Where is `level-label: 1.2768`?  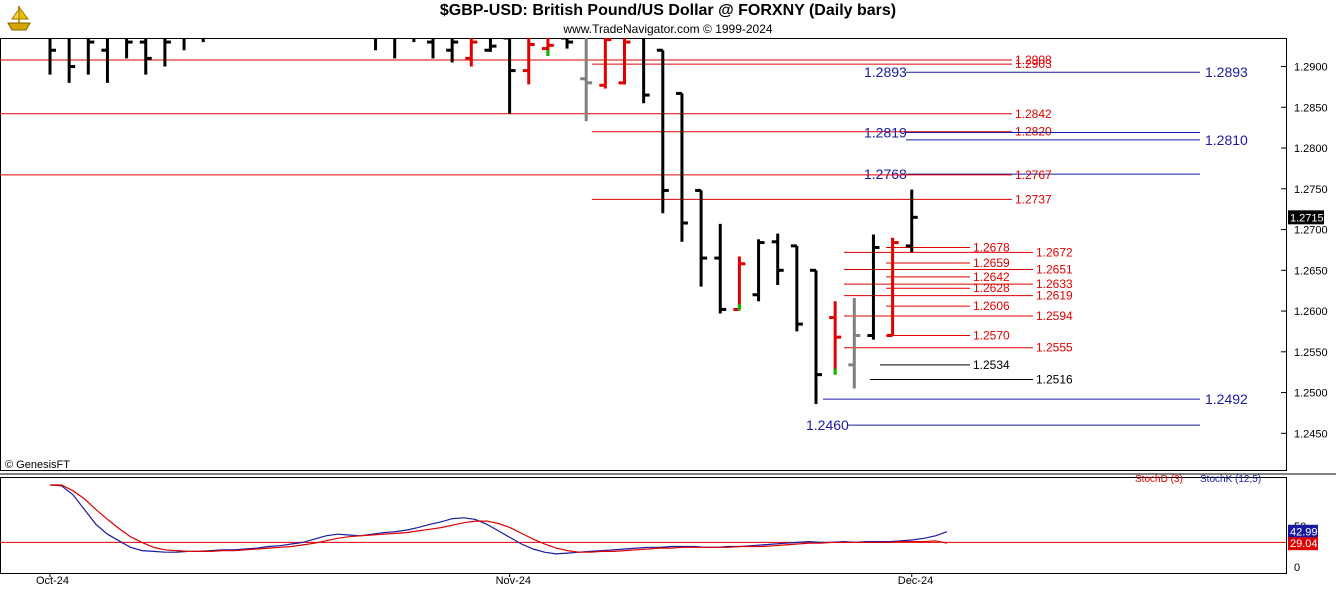
level-label: 1.2768 is located at coordinates (885, 174).